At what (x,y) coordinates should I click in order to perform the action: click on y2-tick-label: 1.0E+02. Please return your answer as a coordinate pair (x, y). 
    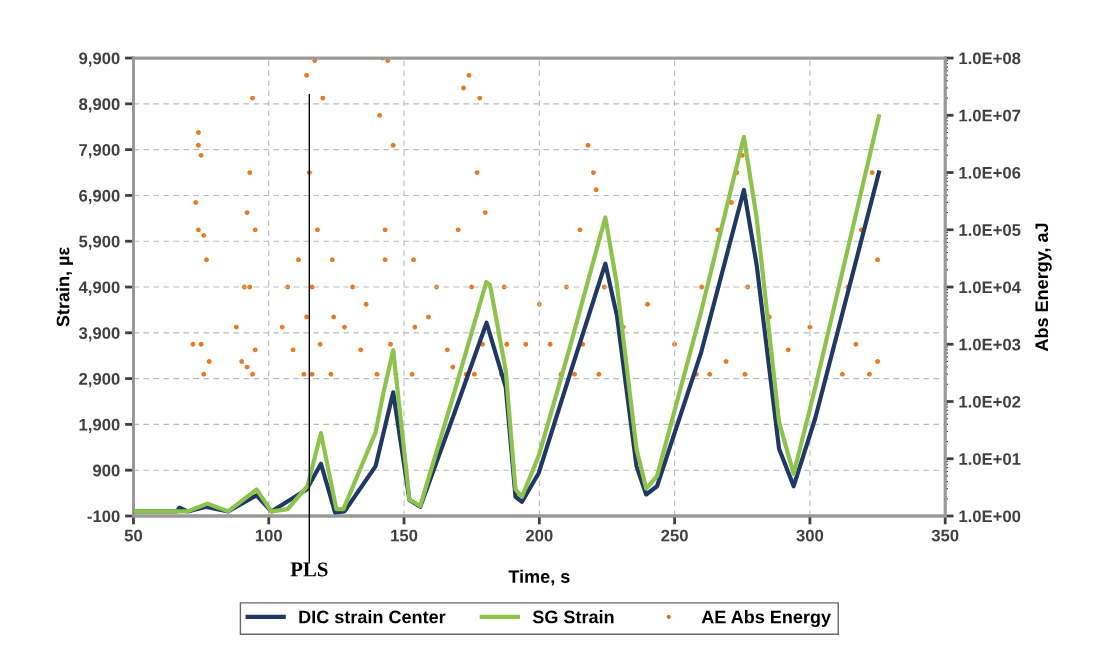
    Looking at the image, I should click on (990, 401).